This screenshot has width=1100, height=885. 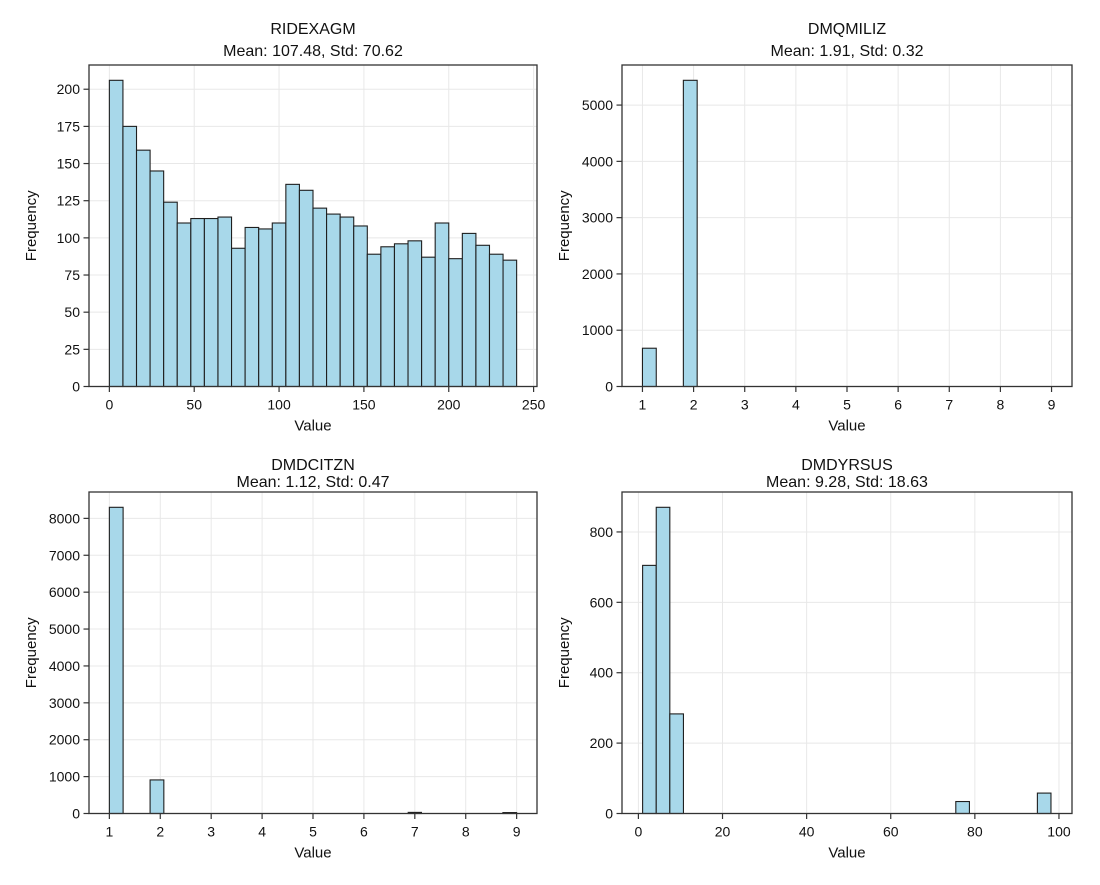 I want to click on y-tick-label: 100, so click(x=69, y=238).